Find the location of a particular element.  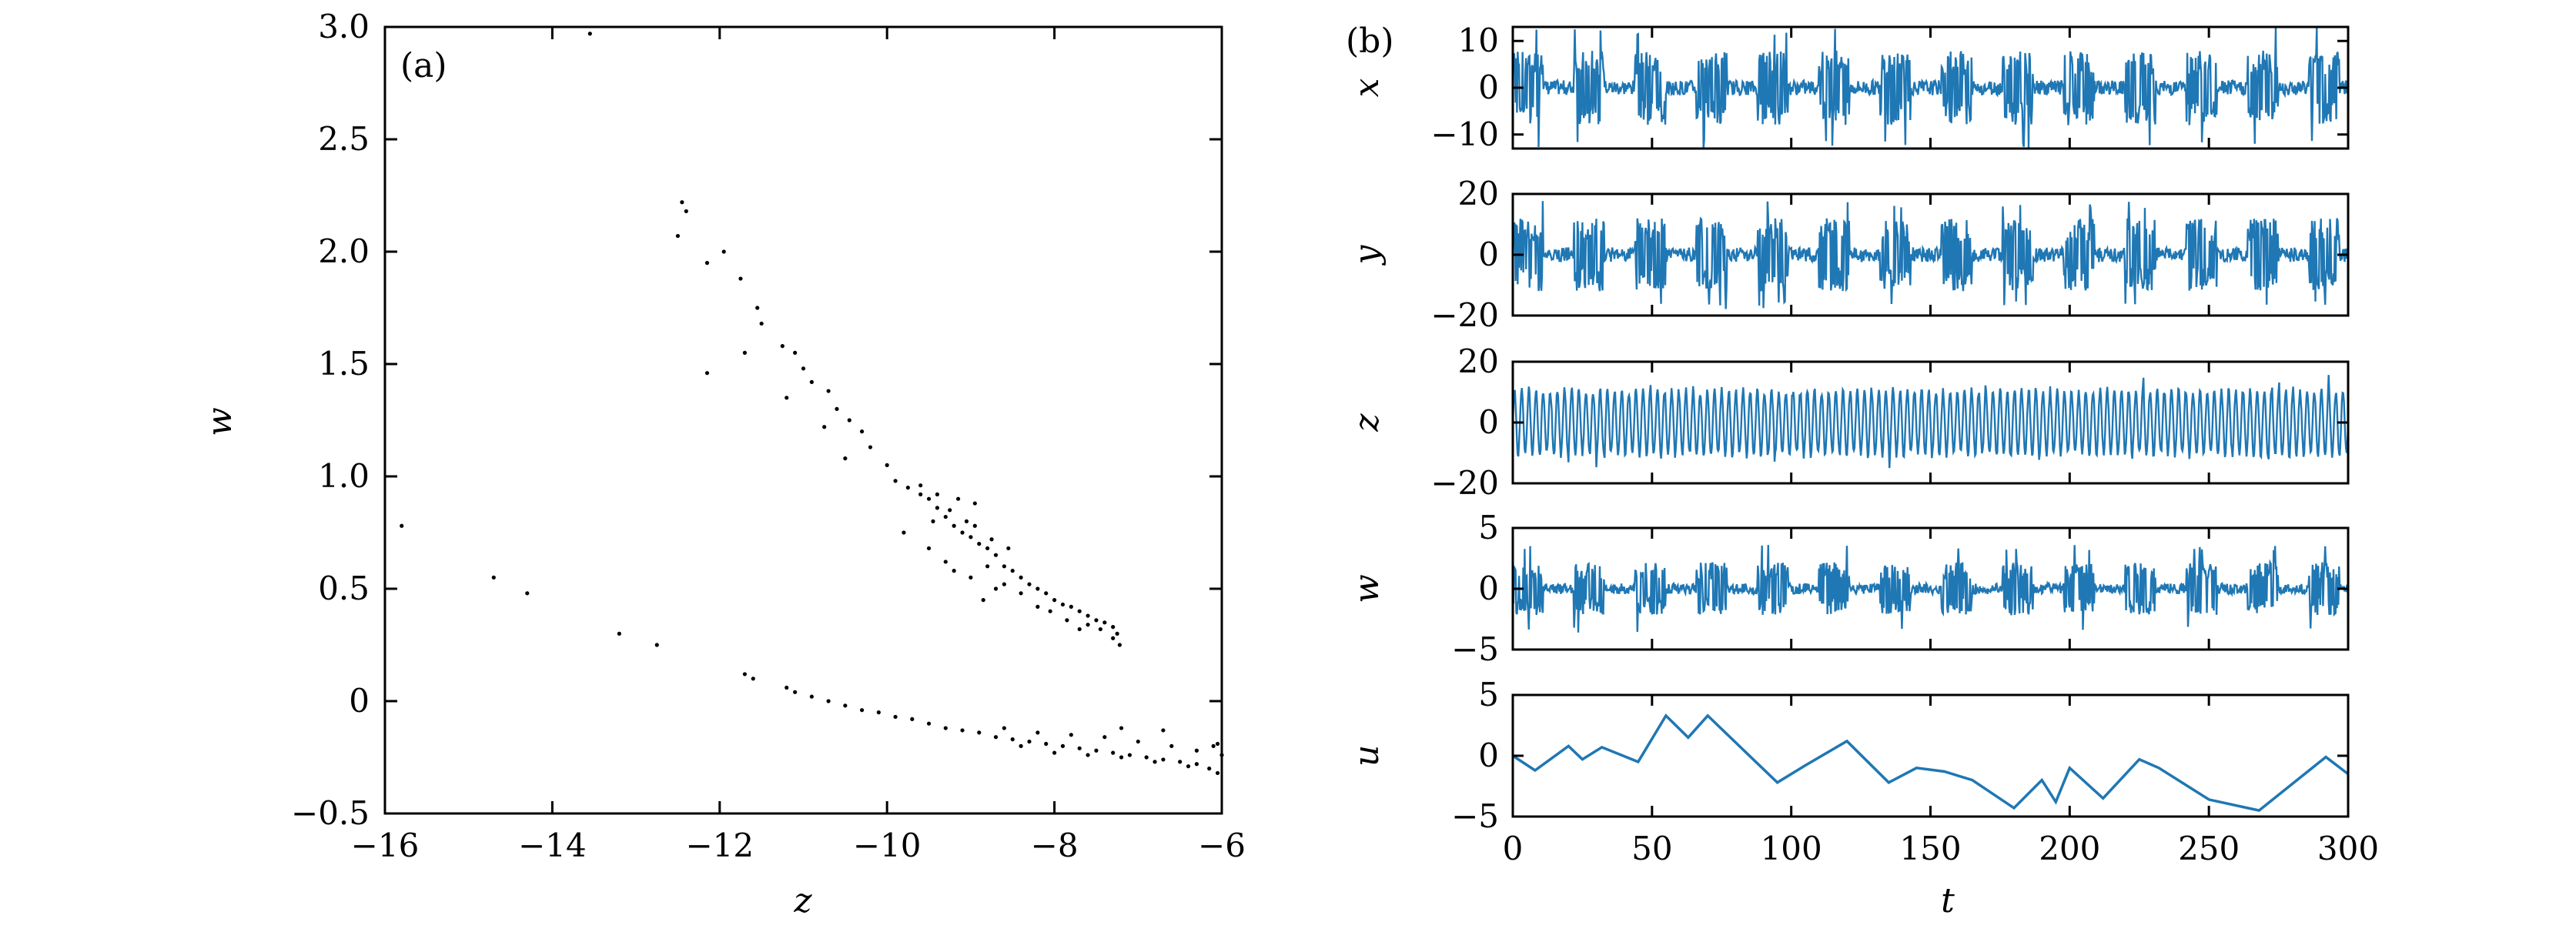

y-tick-label: −10 is located at coordinates (1465, 134).